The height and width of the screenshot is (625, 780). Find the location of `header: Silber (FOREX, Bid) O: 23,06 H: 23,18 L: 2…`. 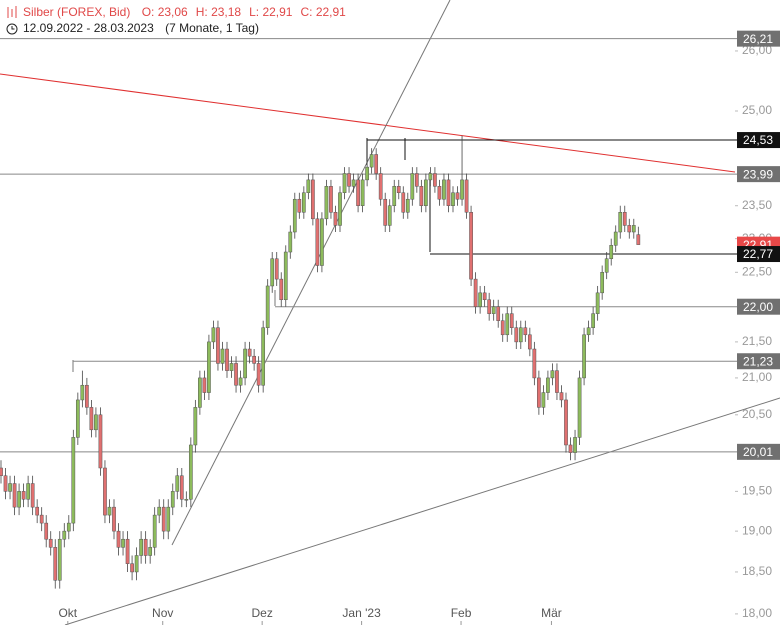

header: Silber (FOREX, Bid) O: 23,06 H: 23,18 L: 2… is located at coordinates (176, 20).